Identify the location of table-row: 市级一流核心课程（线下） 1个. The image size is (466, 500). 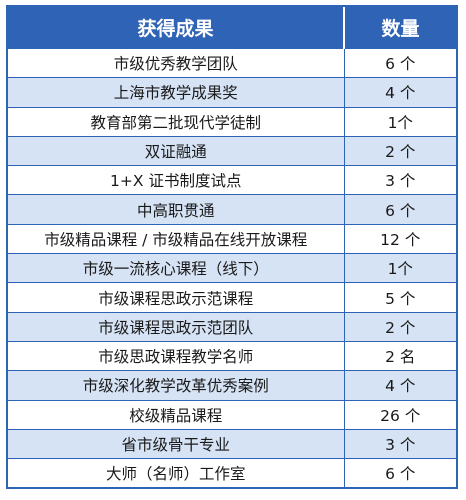
(232, 268).